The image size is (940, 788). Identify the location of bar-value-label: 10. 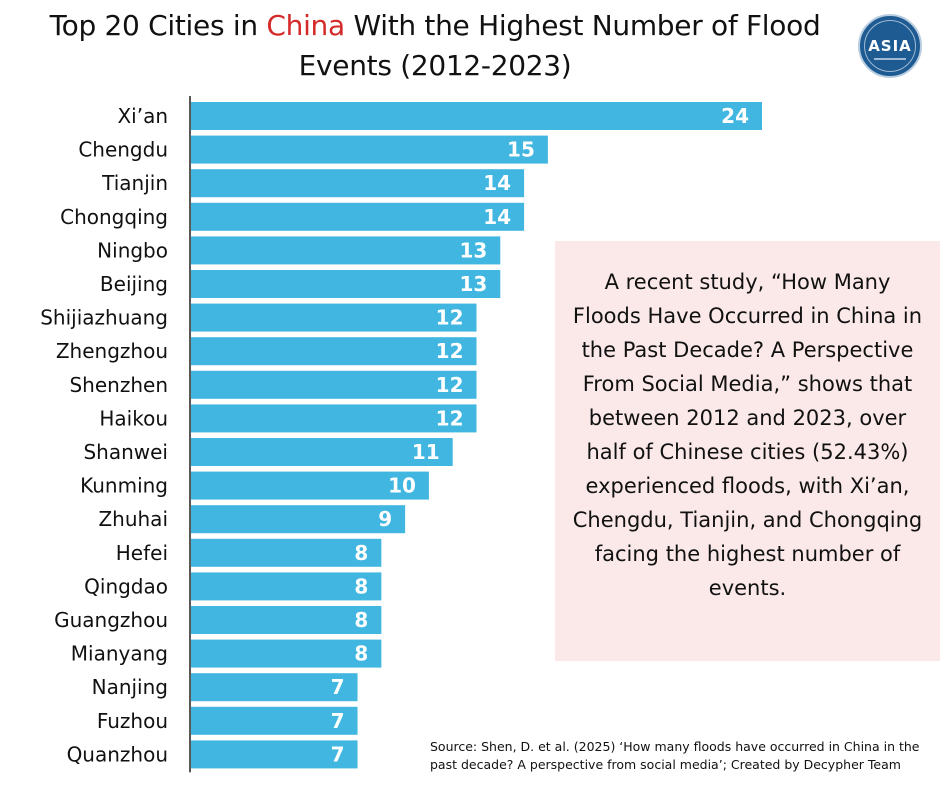
(402, 486).